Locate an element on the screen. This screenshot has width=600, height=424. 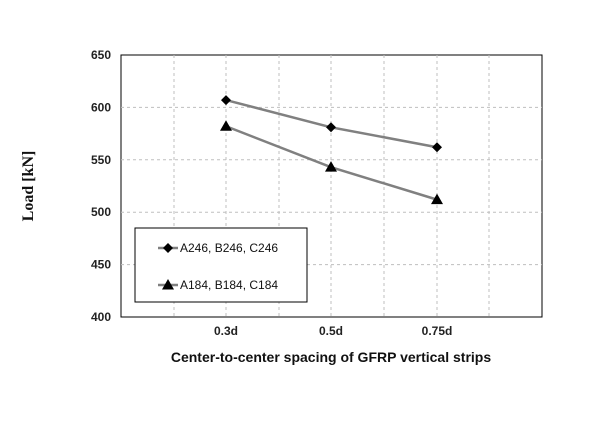
y-tick-label: 600 is located at coordinates (101, 107).